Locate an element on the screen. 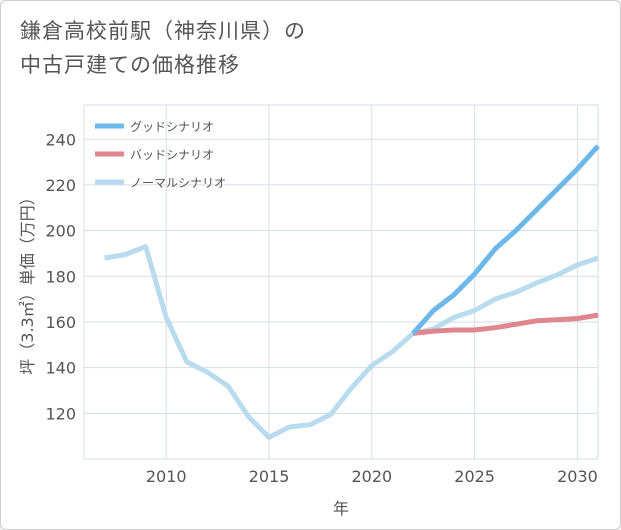 This screenshot has height=530, width=621. legend-label: ノーマルシナリオ is located at coordinates (178, 183).